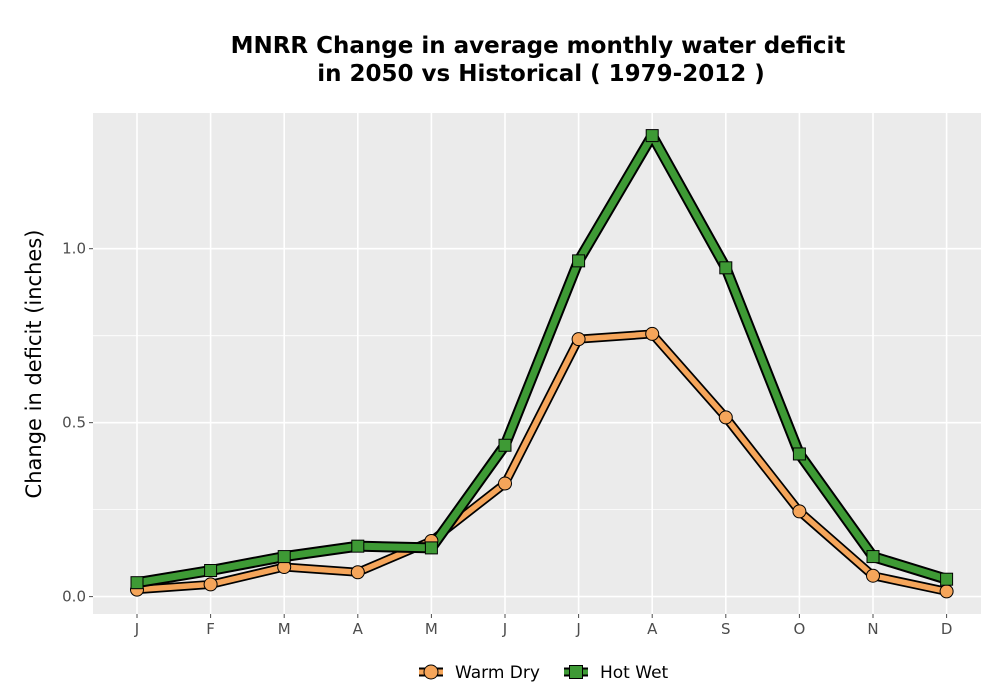  Describe the element at coordinates (74, 423) in the screenshot. I see `y-tick-label: 0.5` at that location.